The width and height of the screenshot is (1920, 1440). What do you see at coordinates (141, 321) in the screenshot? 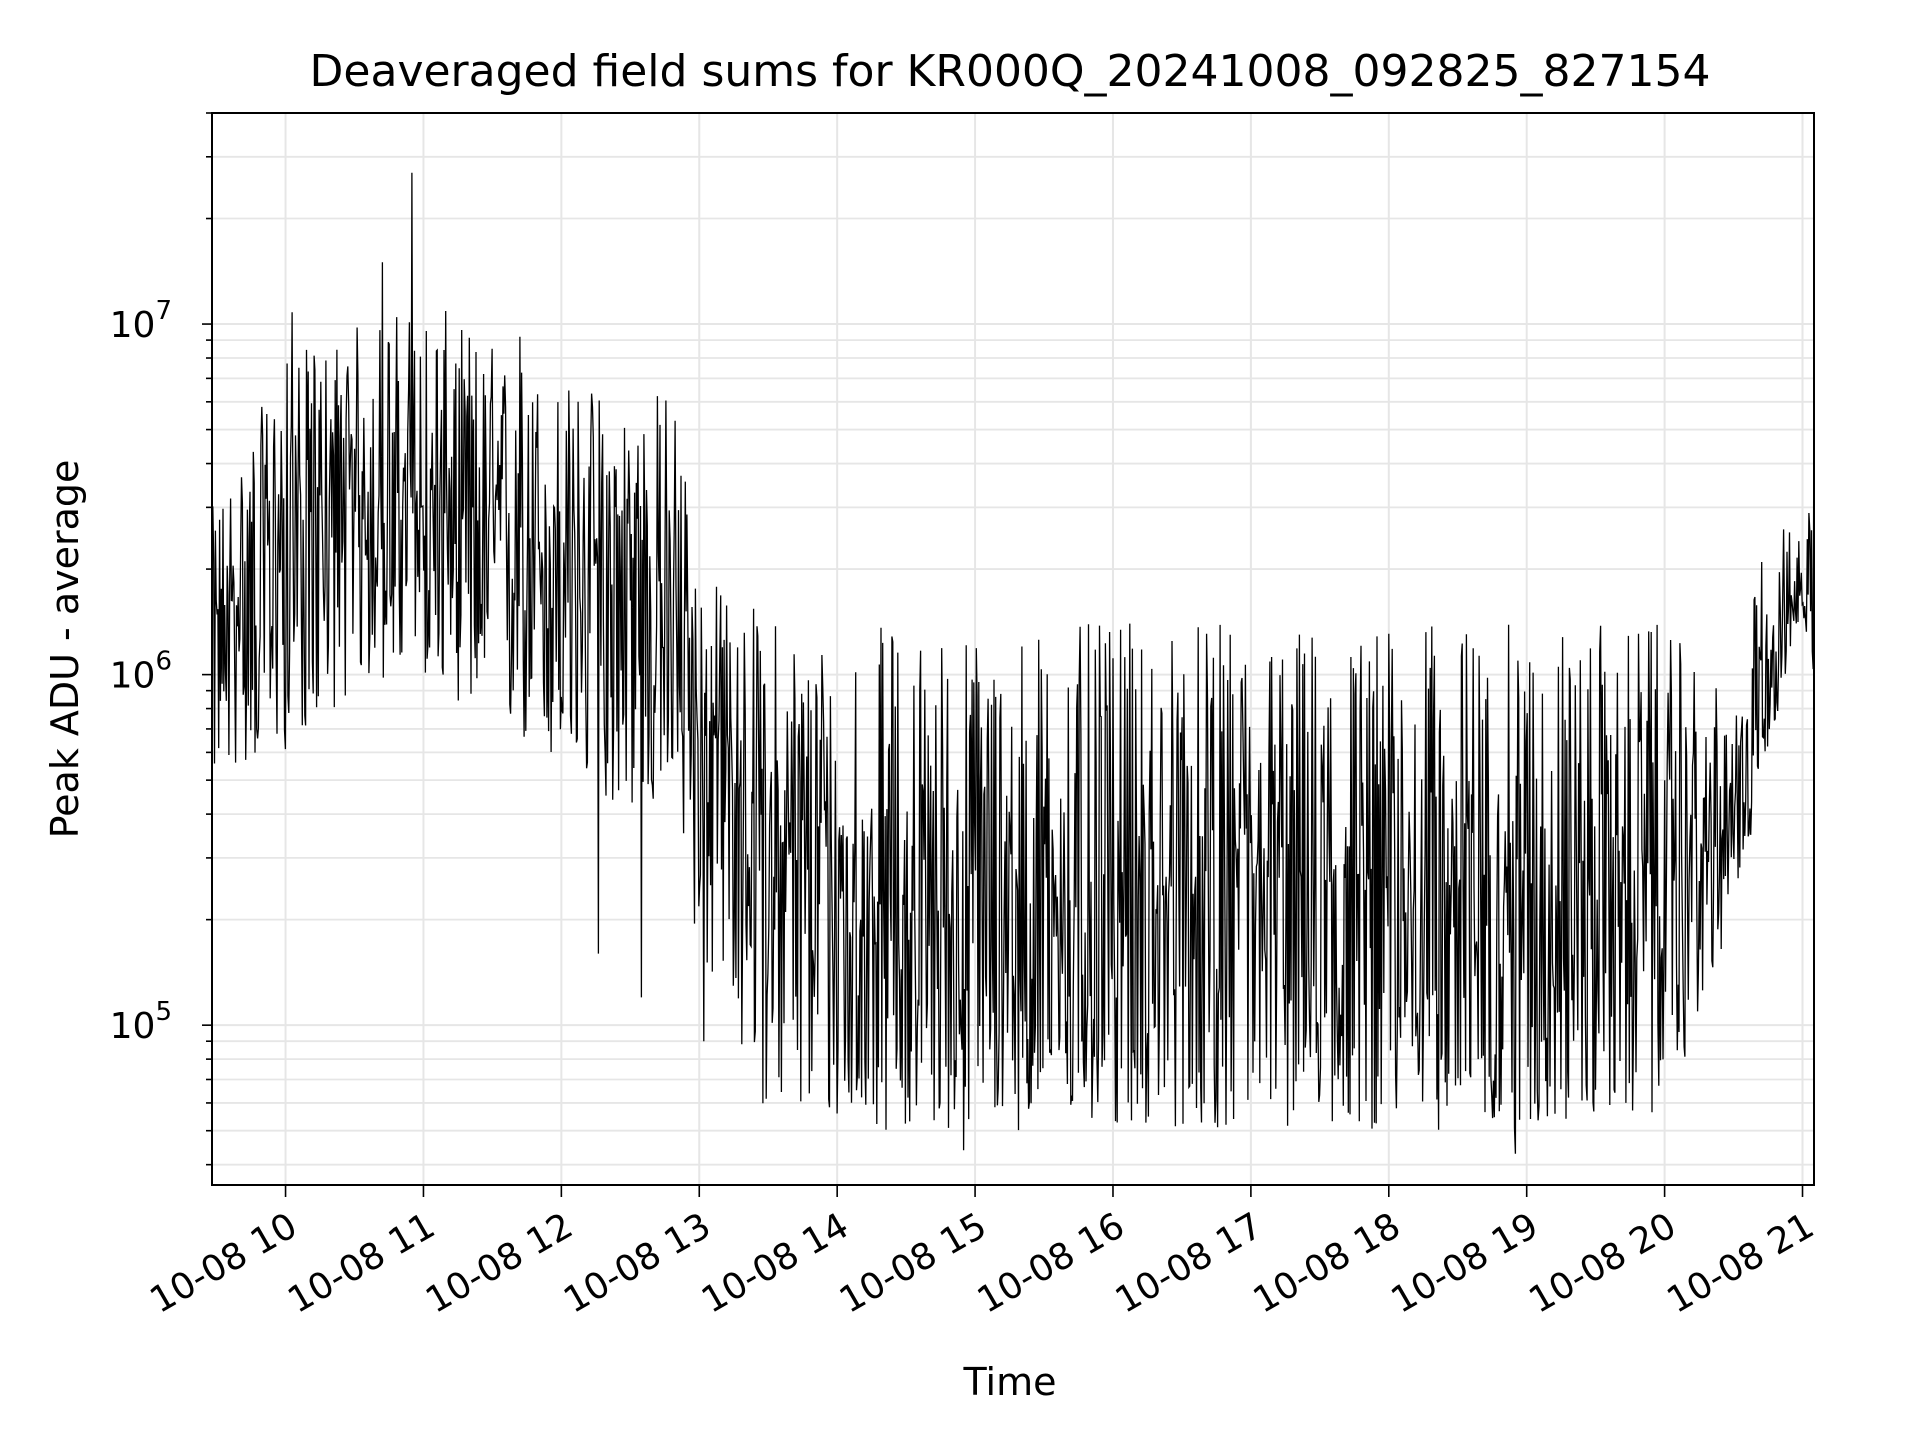
I see `y-tick-label: 10⁷` at bounding box center [141, 321].